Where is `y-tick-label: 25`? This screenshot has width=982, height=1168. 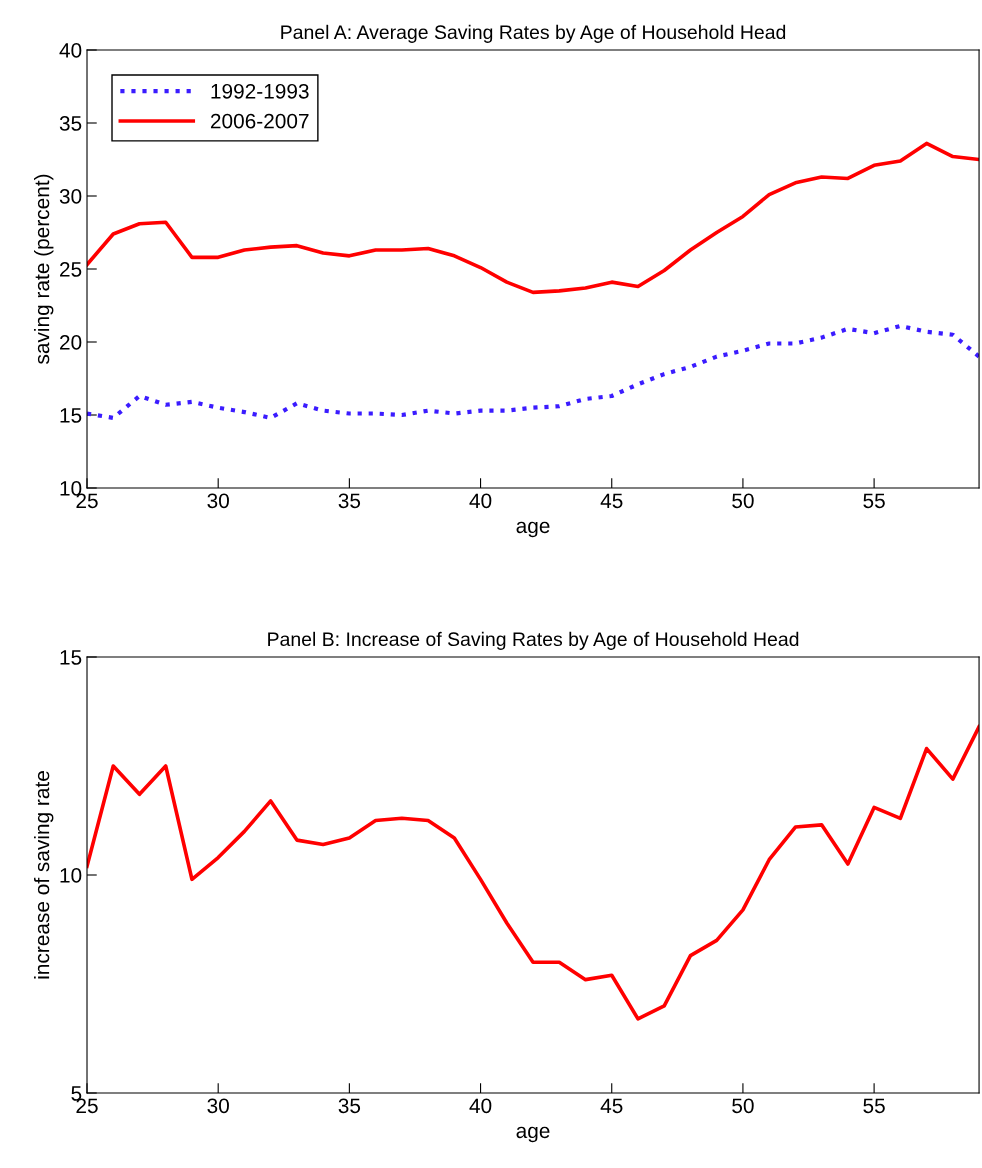
y-tick-label: 25 is located at coordinates (71, 269).